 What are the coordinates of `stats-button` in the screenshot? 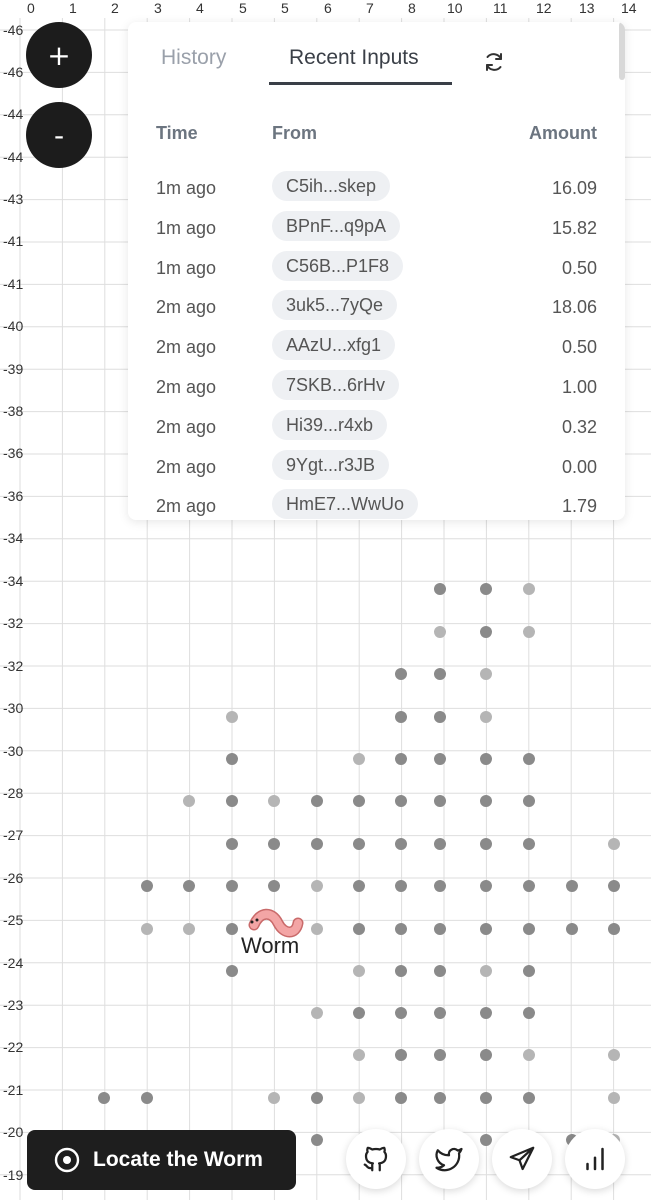 It's located at (595, 1159).